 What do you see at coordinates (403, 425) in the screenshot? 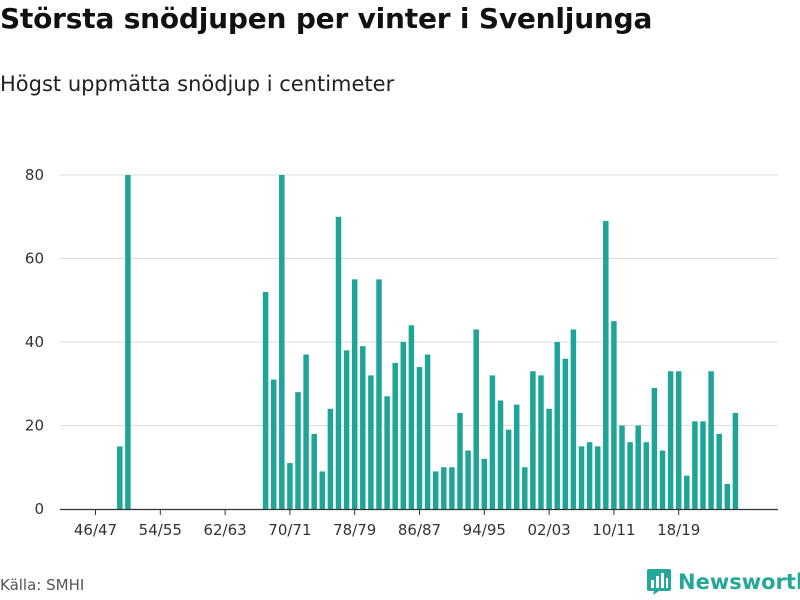
I see `bar-84/85` at bounding box center [403, 425].